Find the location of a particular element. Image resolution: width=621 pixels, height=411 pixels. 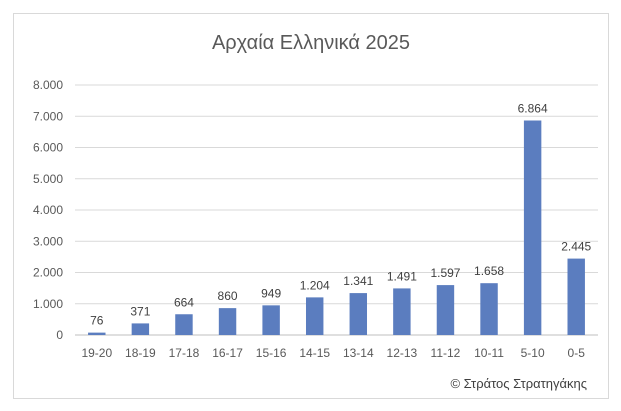

x-tick-label: 0-5 is located at coordinates (577, 353).